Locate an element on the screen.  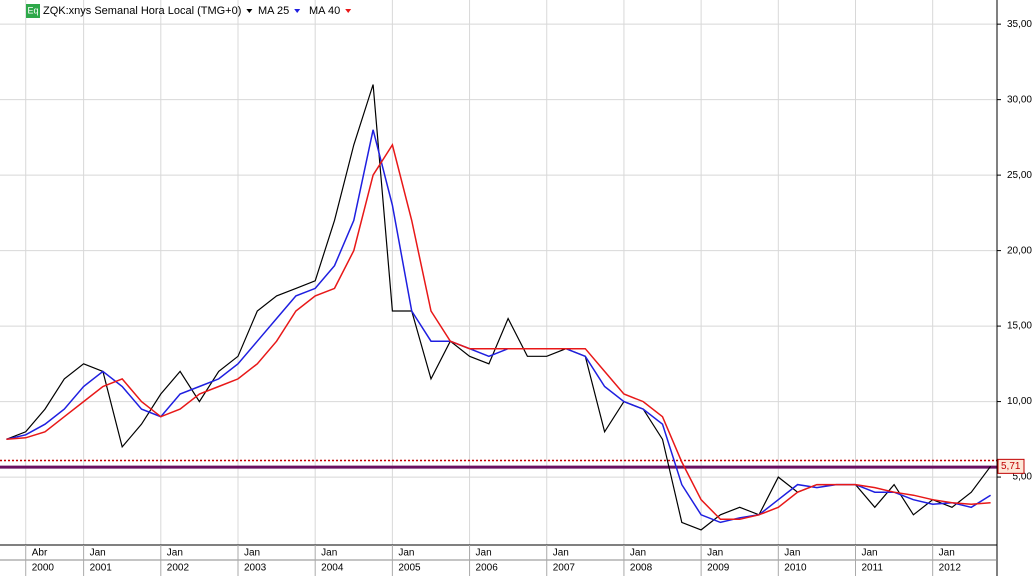
x-tick-label: Abr is located at coordinates (40, 553).